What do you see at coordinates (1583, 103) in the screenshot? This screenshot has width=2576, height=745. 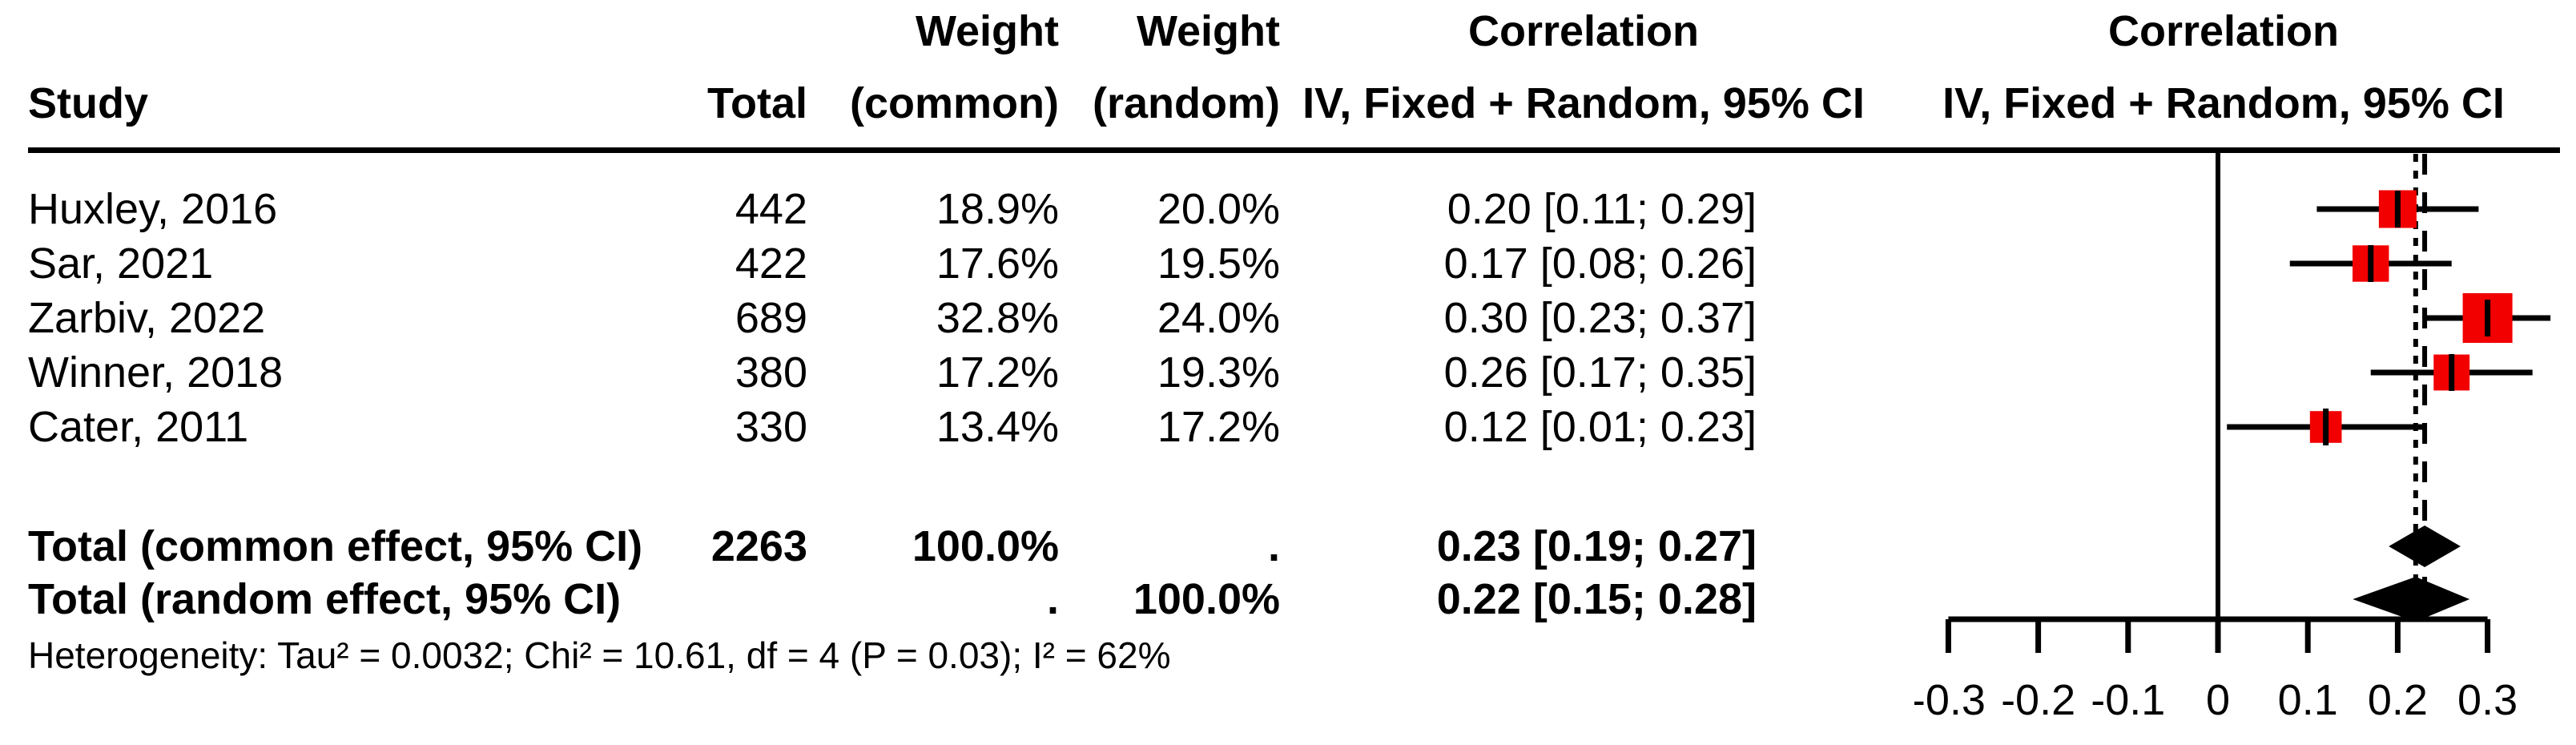 I see `header-ci-model: IV, Fixed + Random, 95% CI` at bounding box center [1583, 103].